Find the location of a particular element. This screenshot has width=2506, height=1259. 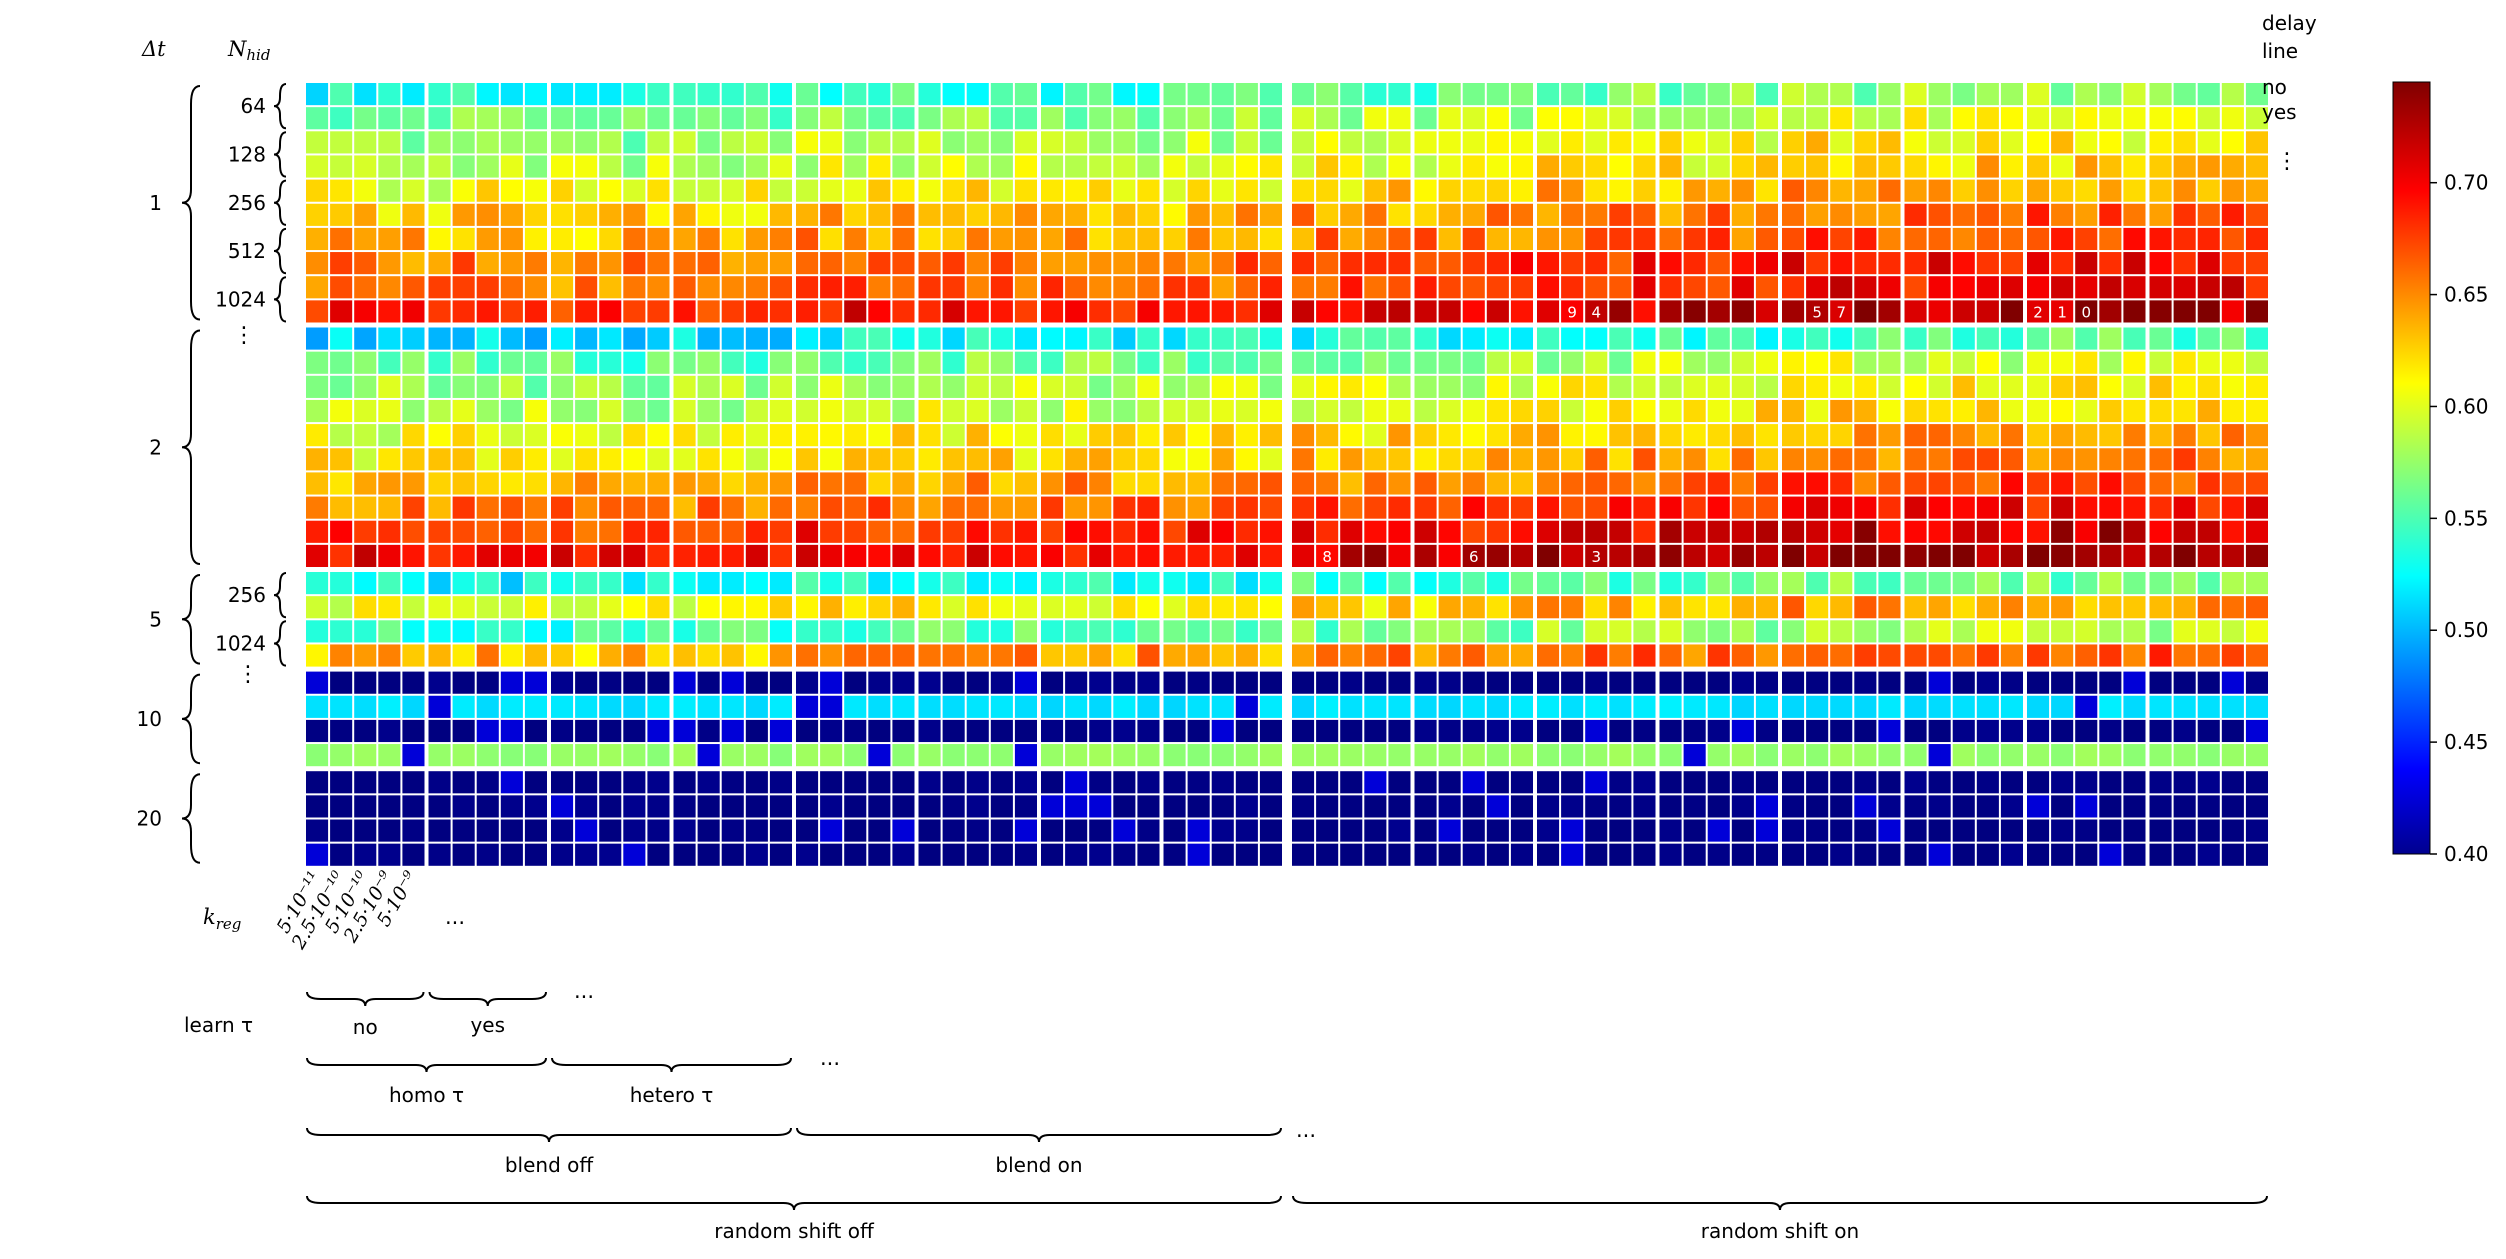

dt-group-label: 10 is located at coordinates (149, 719).